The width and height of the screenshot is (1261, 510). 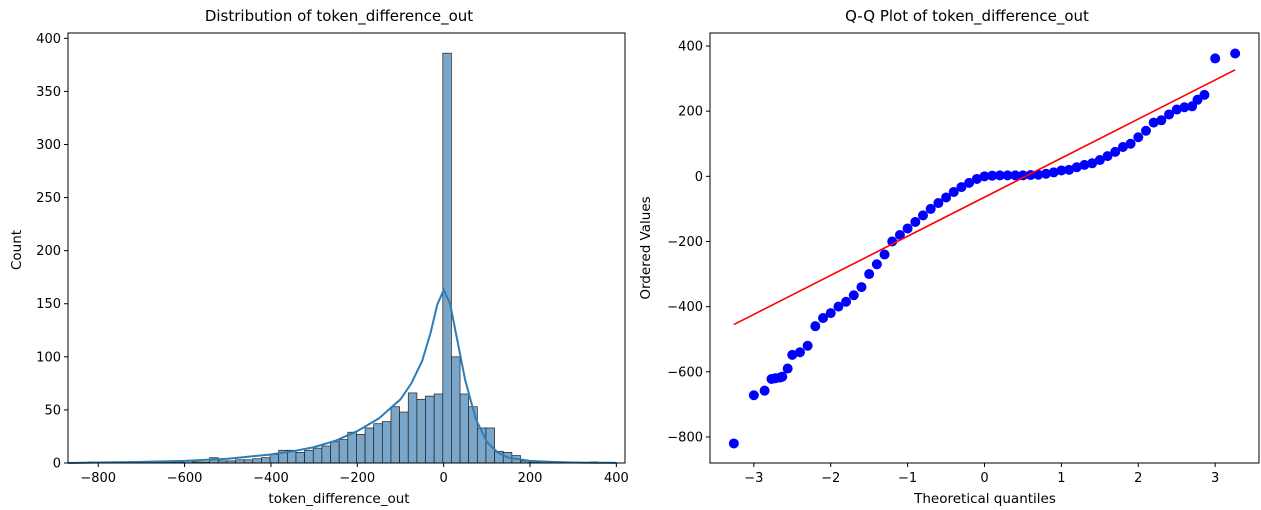 I want to click on x-tick-label: 400, so click(x=616, y=478).